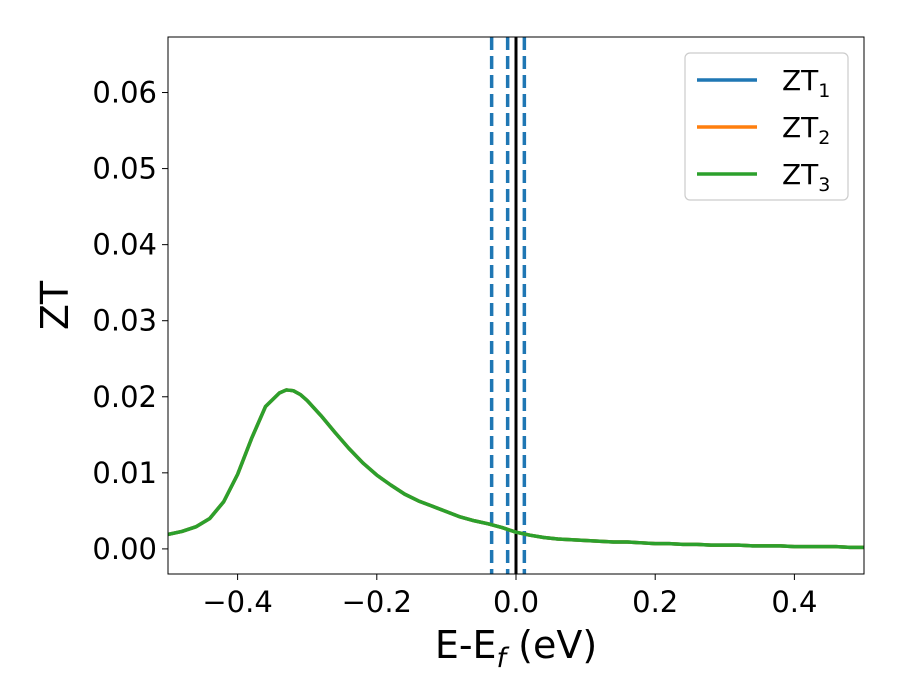  What do you see at coordinates (377, 602) in the screenshot?
I see `x-tick-label: −0.2` at bounding box center [377, 602].